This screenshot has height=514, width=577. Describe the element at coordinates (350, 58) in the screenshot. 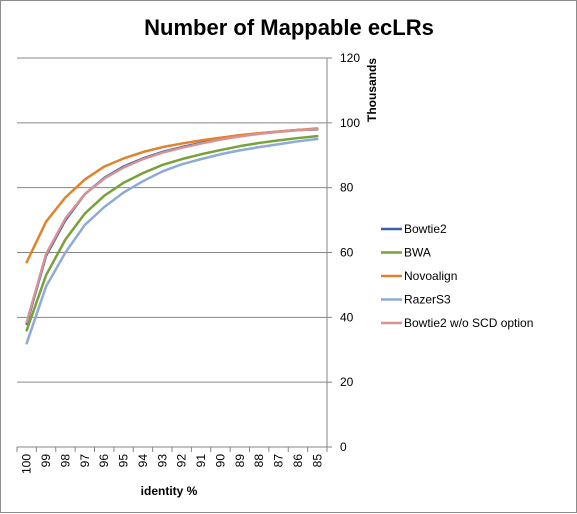

I see `y-tick-label: 120` at that location.